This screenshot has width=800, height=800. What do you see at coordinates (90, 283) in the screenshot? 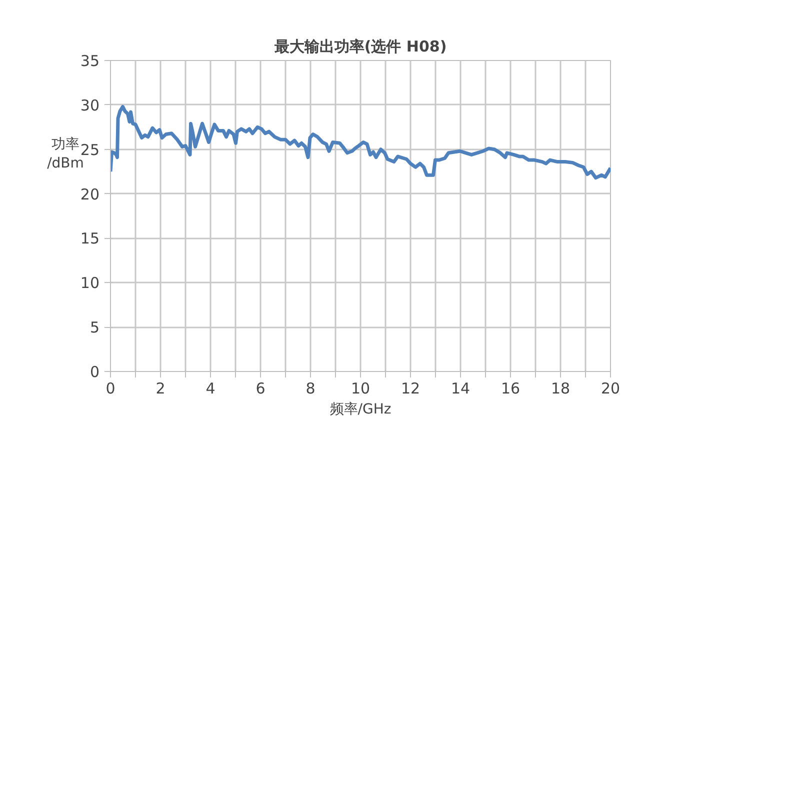
I see `y-tick-label: 10` at bounding box center [90, 283].